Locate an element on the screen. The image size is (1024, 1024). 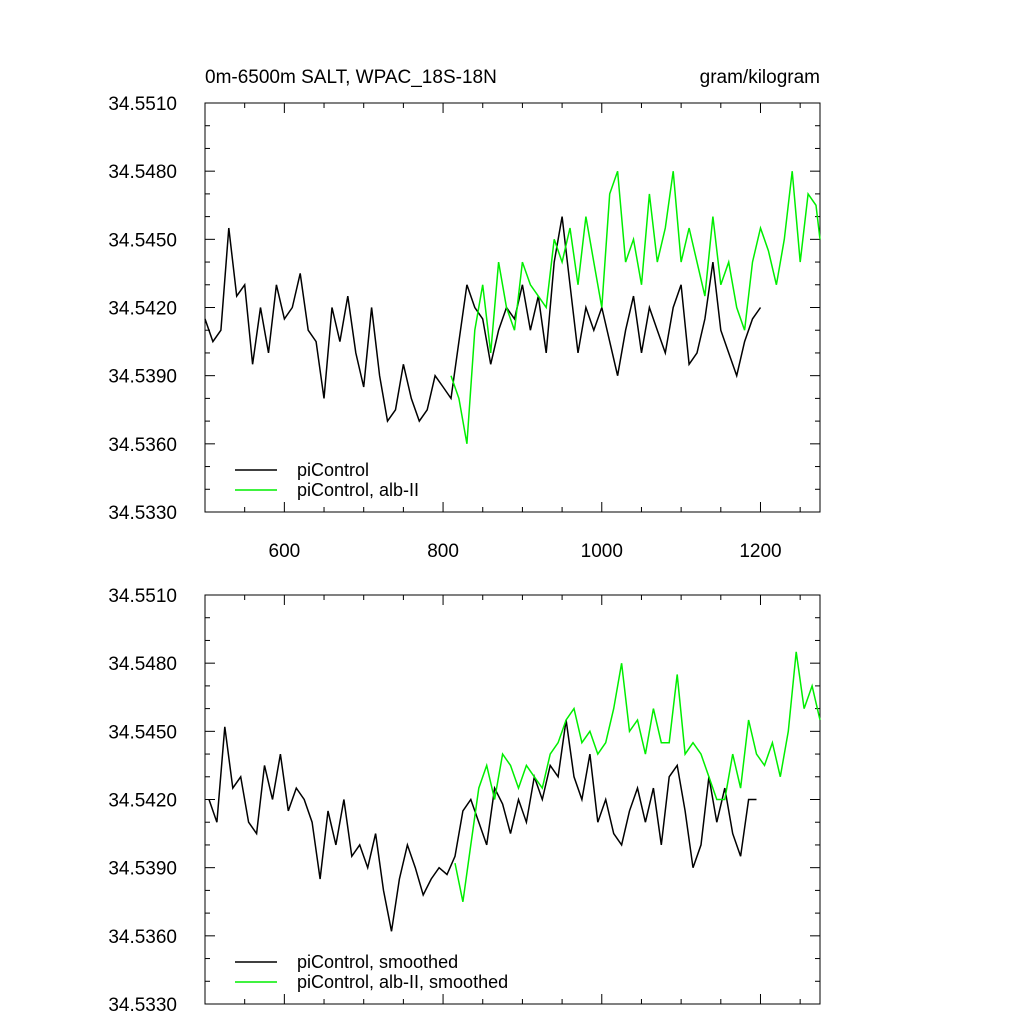
legend-label: piControl is located at coordinates (333, 470).